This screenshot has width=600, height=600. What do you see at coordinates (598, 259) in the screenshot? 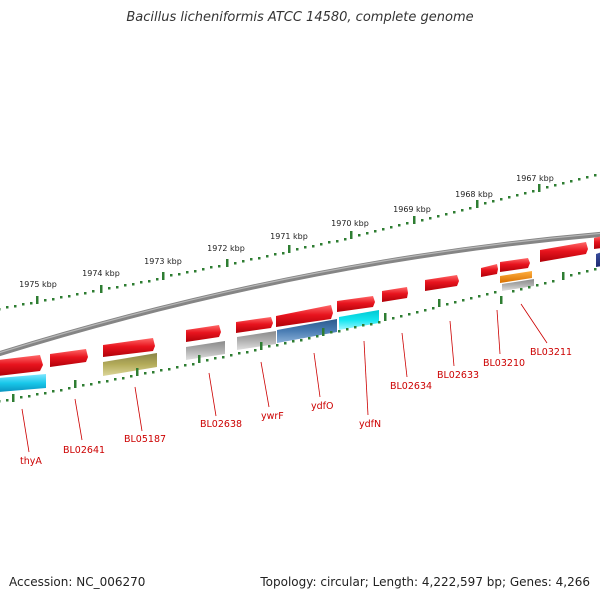
I see `gene-feature-navy` at bounding box center [598, 259].